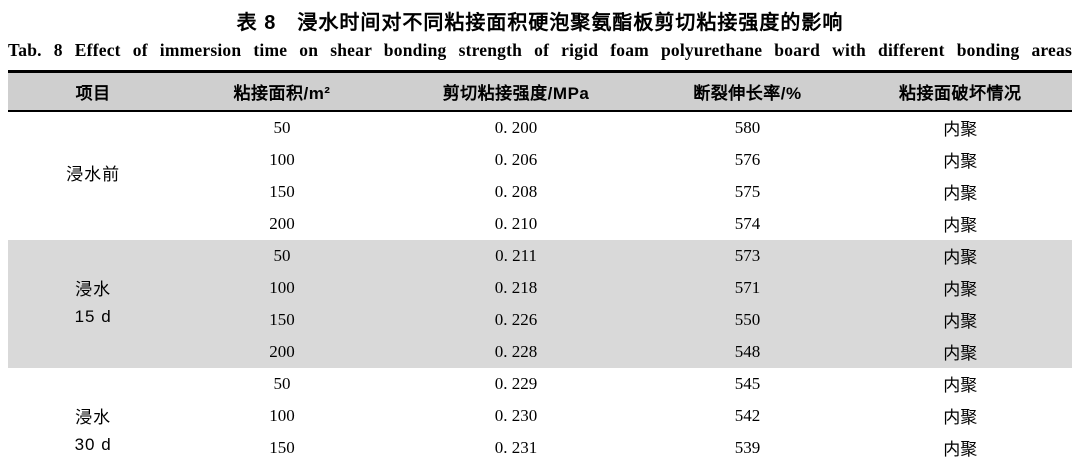 The width and height of the screenshot is (1080, 471). What do you see at coordinates (516, 127) in the screenshot?
I see `cell-shear-strength: 0. 200` at bounding box center [516, 127].